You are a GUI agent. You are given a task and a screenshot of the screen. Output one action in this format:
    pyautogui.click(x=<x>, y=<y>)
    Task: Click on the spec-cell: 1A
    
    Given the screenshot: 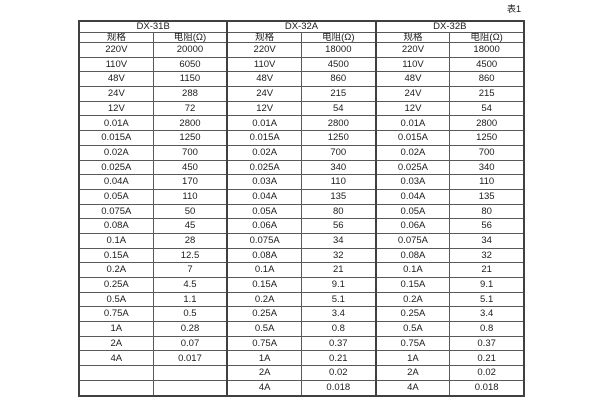 What is the action you would take?
    pyautogui.click(x=412, y=358)
    